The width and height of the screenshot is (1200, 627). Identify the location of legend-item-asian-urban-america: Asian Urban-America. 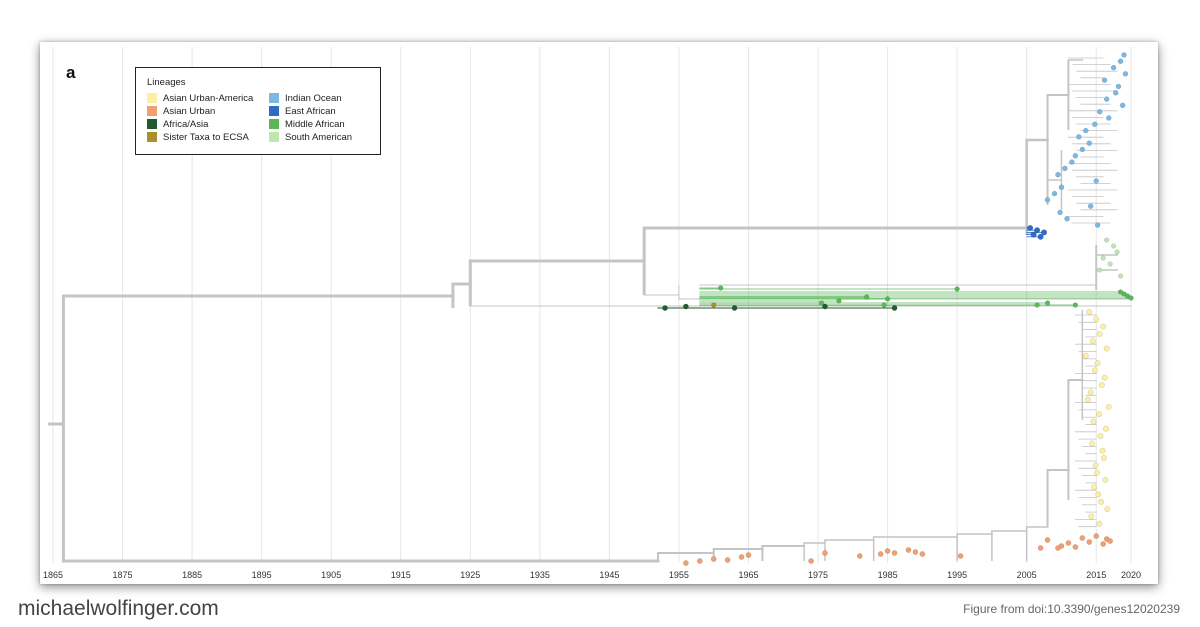
(200, 98).